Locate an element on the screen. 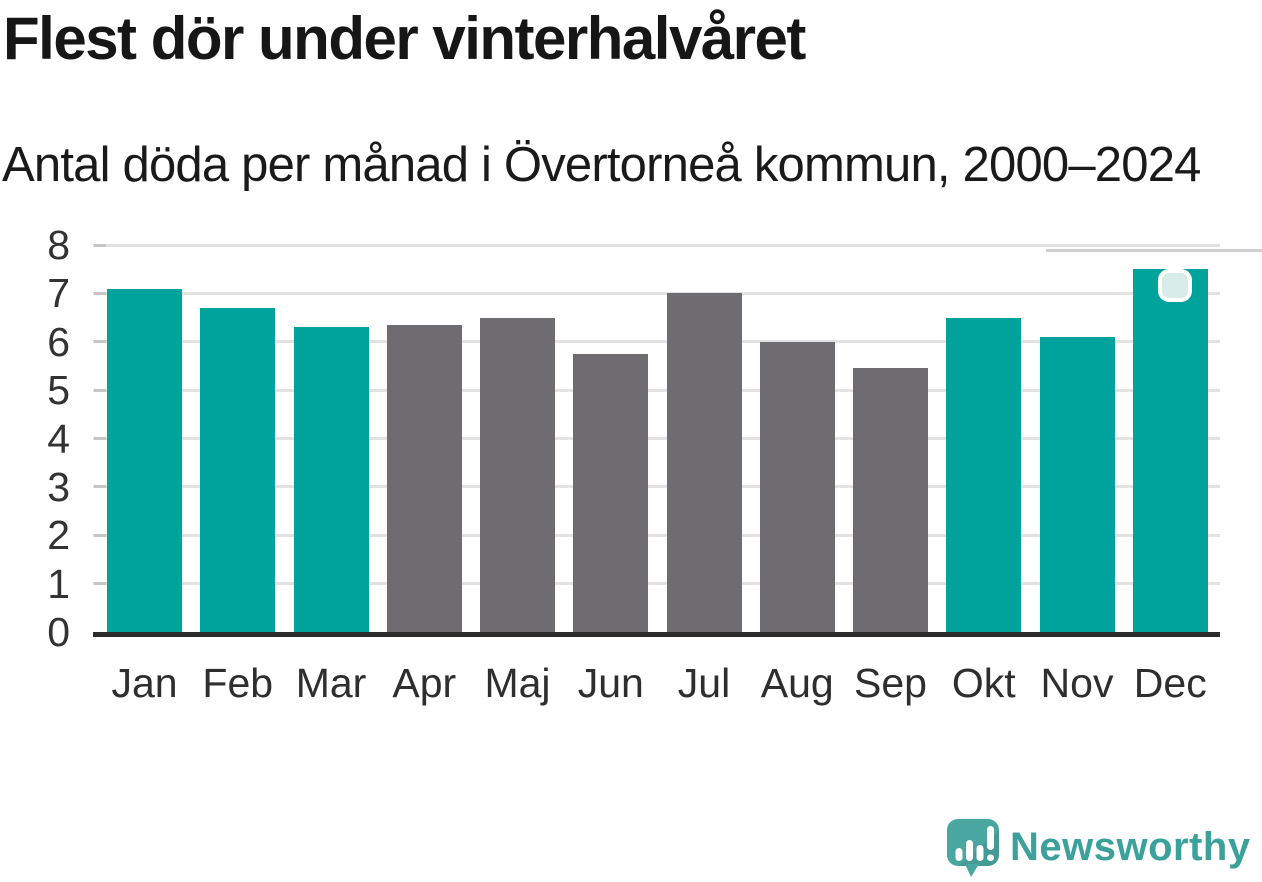  y-axis-label-3: 3 is located at coordinates (58, 486).